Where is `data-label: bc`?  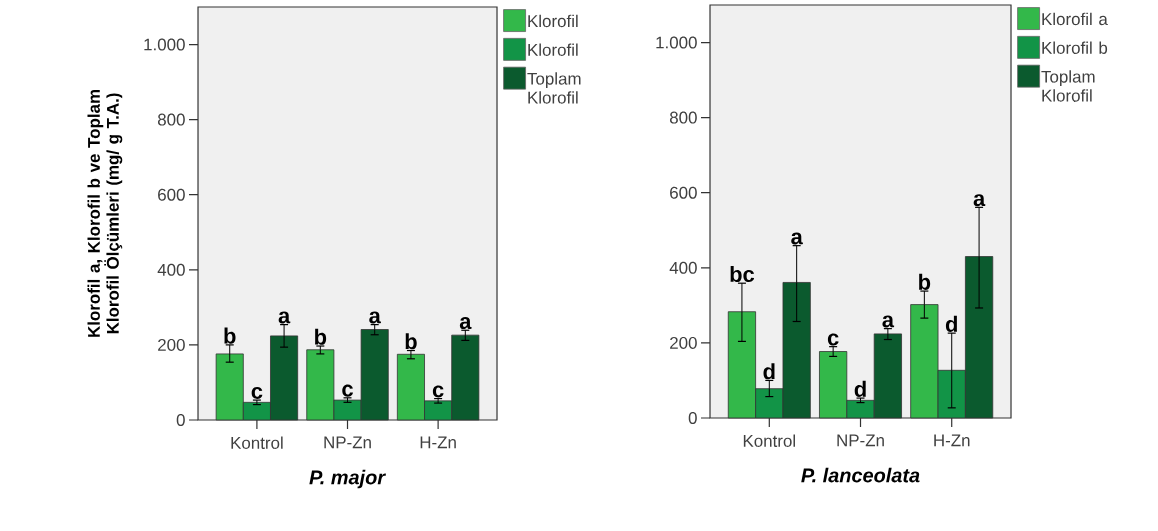
data-label: bc is located at coordinates (742, 273).